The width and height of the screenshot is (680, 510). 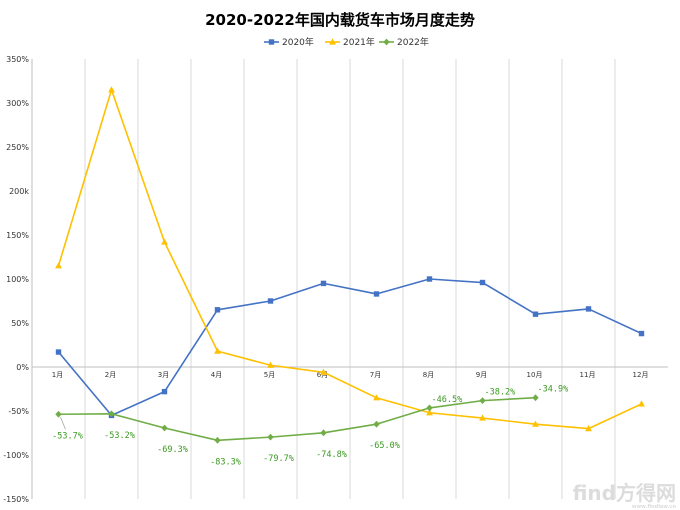 I want to click on x-axis: 1月 2月 3月 4月 5月 6月 7月 8月 9月 10月 11月 12月, so click(x=350, y=372).